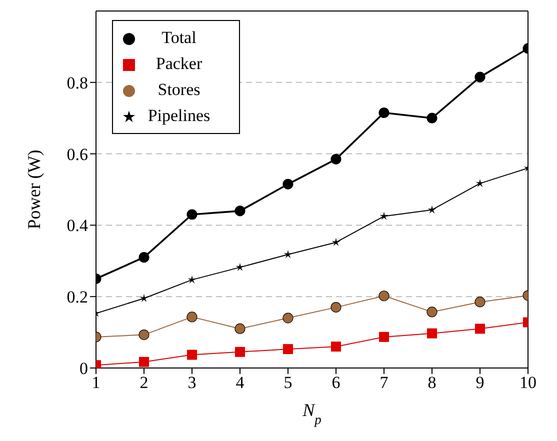  What do you see at coordinates (179, 90) in the screenshot?
I see `legend-label: Stores` at bounding box center [179, 90].